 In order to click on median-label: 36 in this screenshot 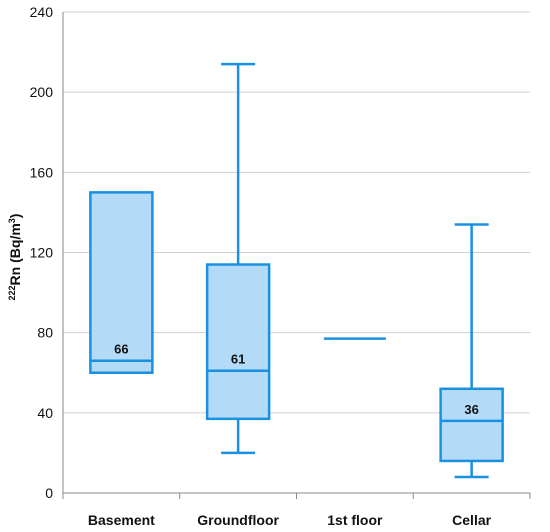, I will do `click(471, 409)`.